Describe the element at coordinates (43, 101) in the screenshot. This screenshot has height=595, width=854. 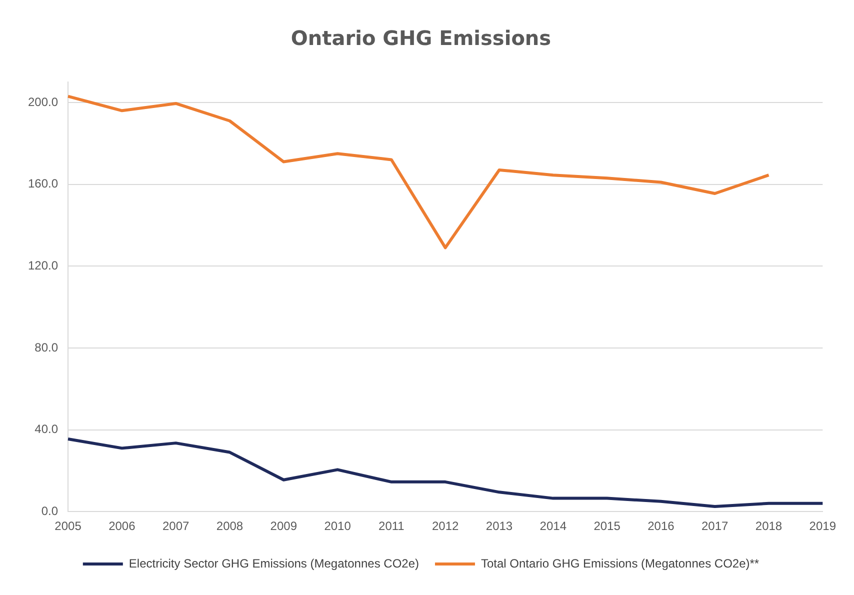
I see `y-tick-label: 200.0` at that location.